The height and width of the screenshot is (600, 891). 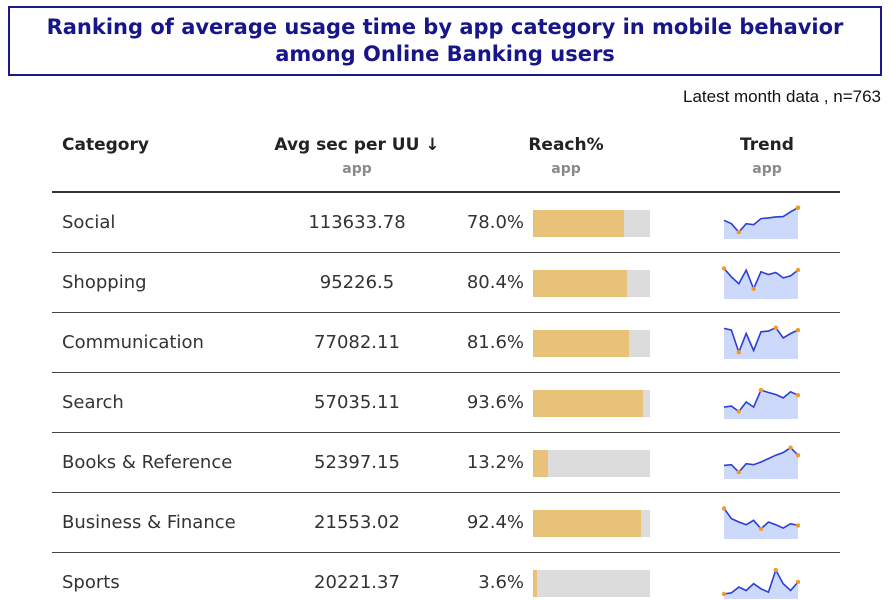 I want to click on table-row: Shopping 95226.5 80.4%, so click(x=446, y=283).